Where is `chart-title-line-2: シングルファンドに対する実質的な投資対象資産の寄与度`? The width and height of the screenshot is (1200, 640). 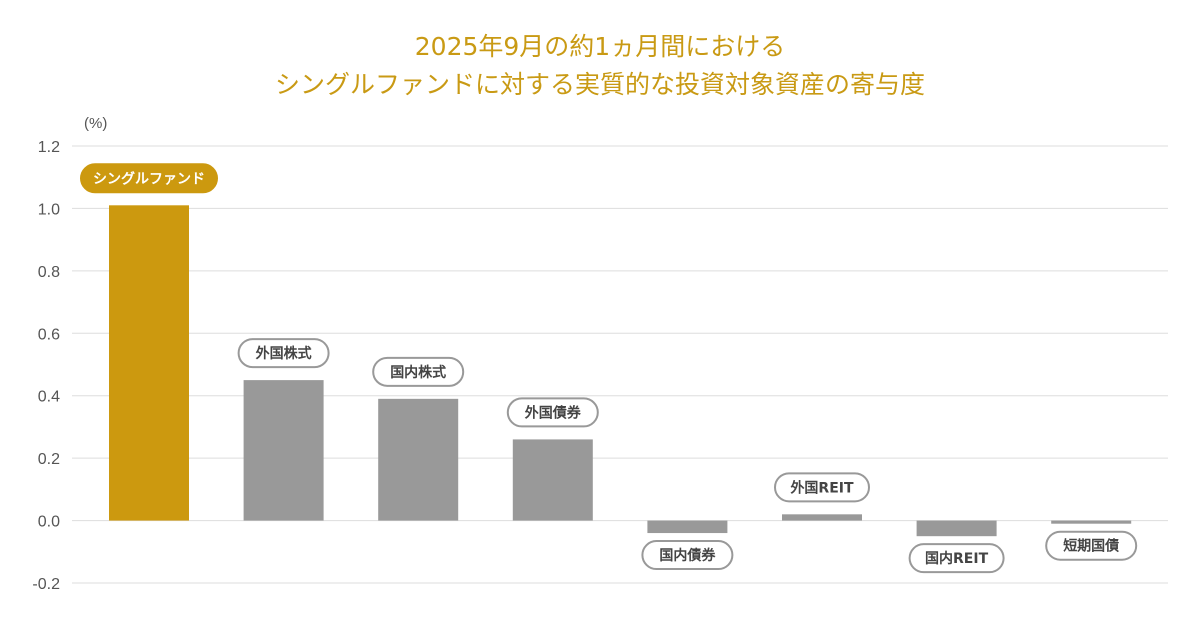
chart-title-line-2: シングルファンドに対する実質的な投資対象資産の寄与度 is located at coordinates (599, 84).